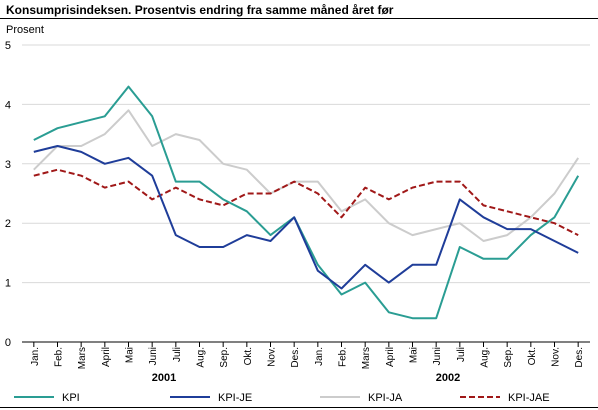 This screenshot has width=598, height=410. What do you see at coordinates (8, 224) in the screenshot?
I see `y-tick-label: 2` at bounding box center [8, 224].